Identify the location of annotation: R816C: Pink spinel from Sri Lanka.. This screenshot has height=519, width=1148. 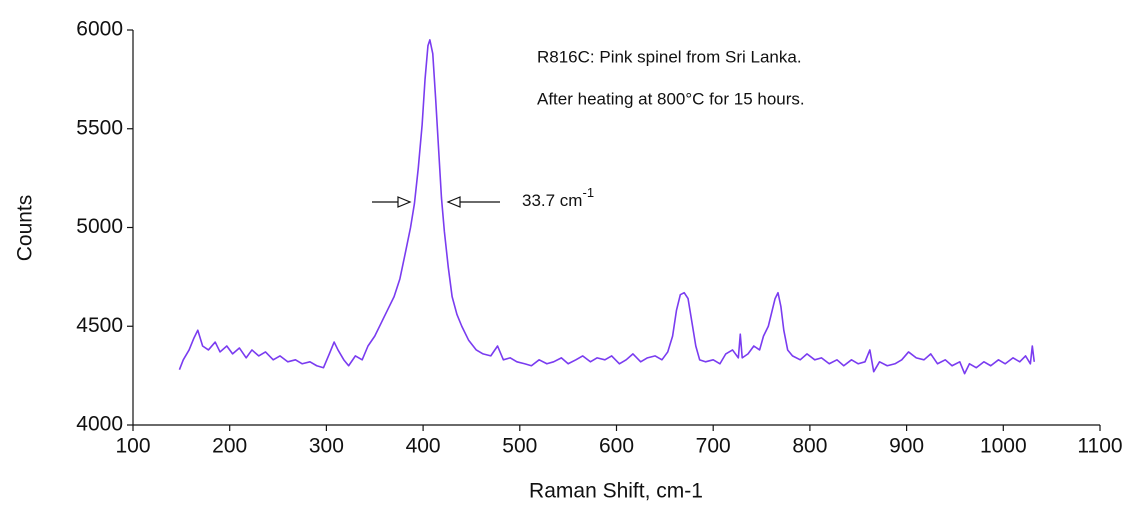
(669, 56).